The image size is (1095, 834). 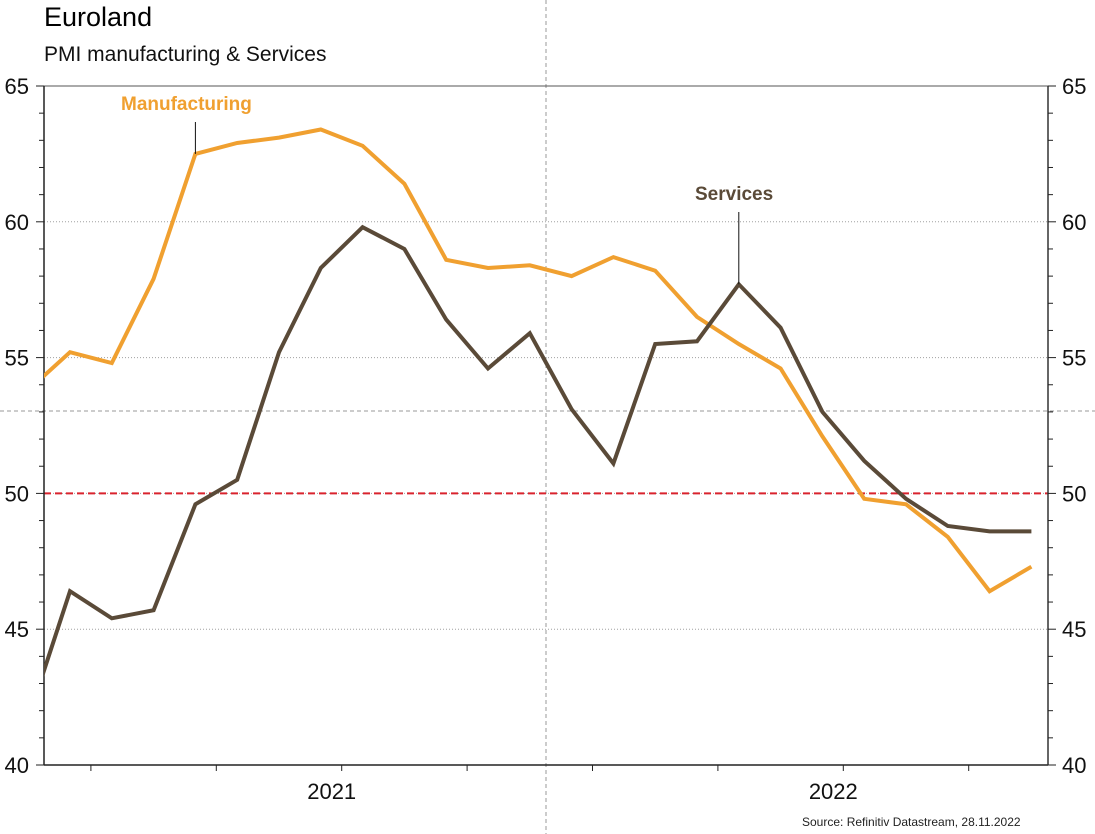 What do you see at coordinates (186, 104) in the screenshot?
I see `manufacturing-label: Manufacturing` at bounding box center [186, 104].